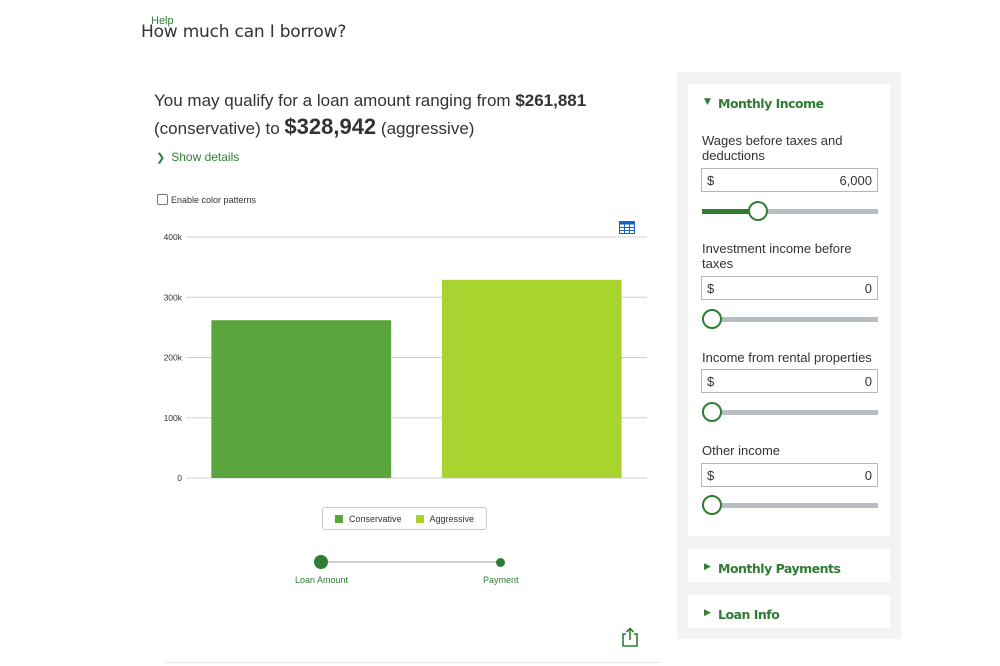 The height and width of the screenshot is (666, 1000). Describe the element at coordinates (868, 288) in the screenshot. I see `investment-income-value: 0` at that location.